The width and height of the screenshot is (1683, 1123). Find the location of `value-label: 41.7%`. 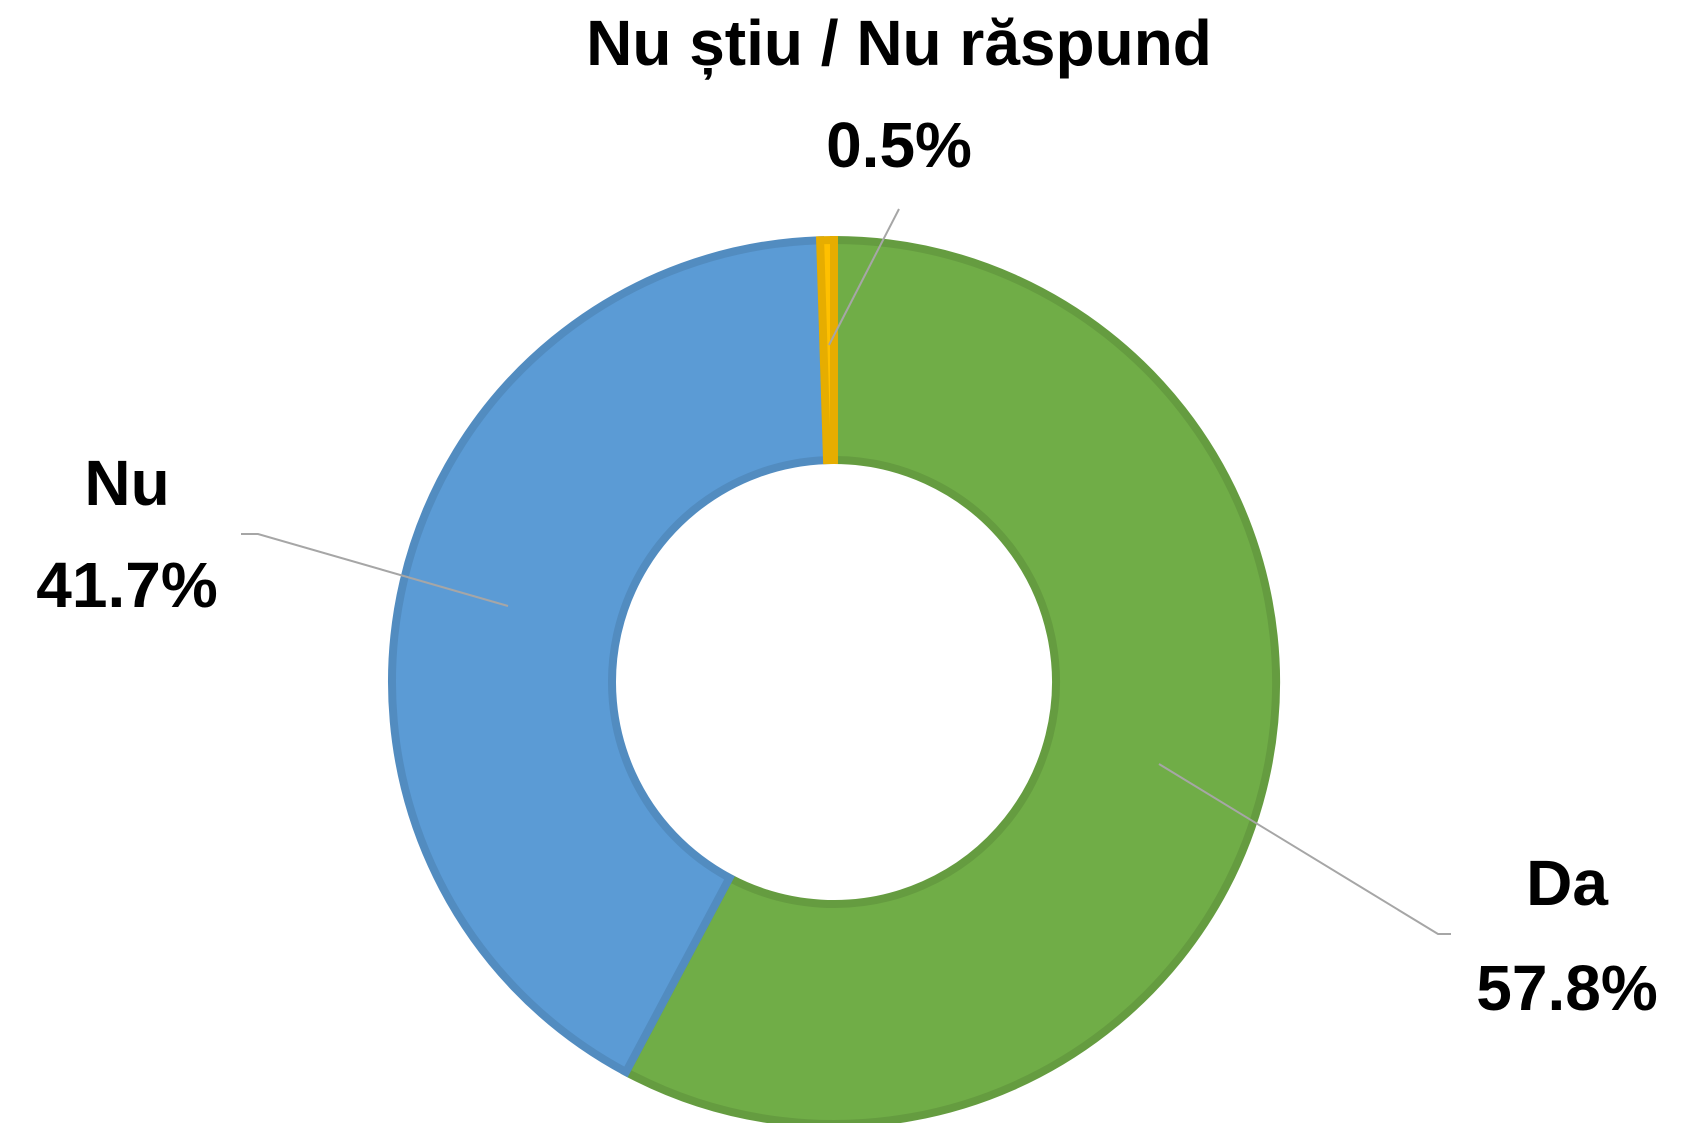

value-label: 41.7% is located at coordinates (126, 585).